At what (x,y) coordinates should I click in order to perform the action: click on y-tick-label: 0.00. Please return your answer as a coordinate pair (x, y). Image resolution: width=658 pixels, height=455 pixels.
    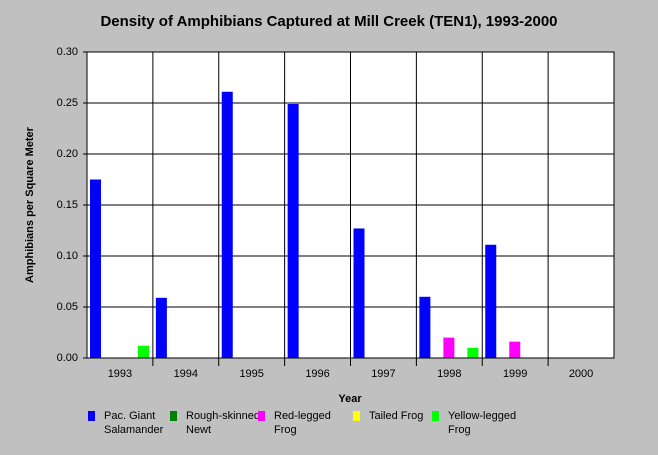
    Looking at the image, I should click on (67, 358).